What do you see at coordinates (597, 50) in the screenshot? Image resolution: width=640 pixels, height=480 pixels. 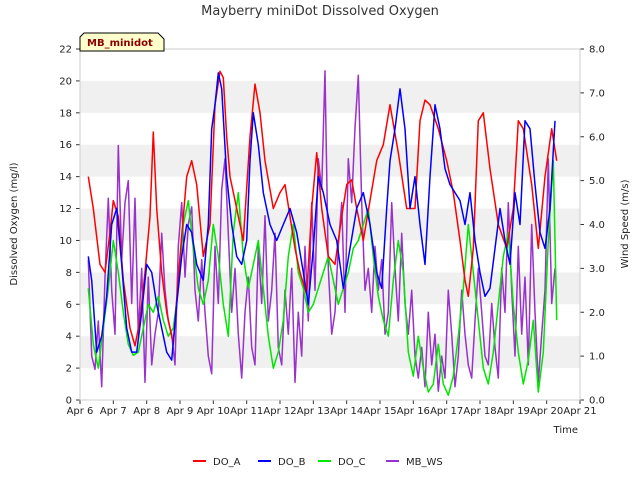 I see `y2-tick-label: 8.0` at bounding box center [597, 50].